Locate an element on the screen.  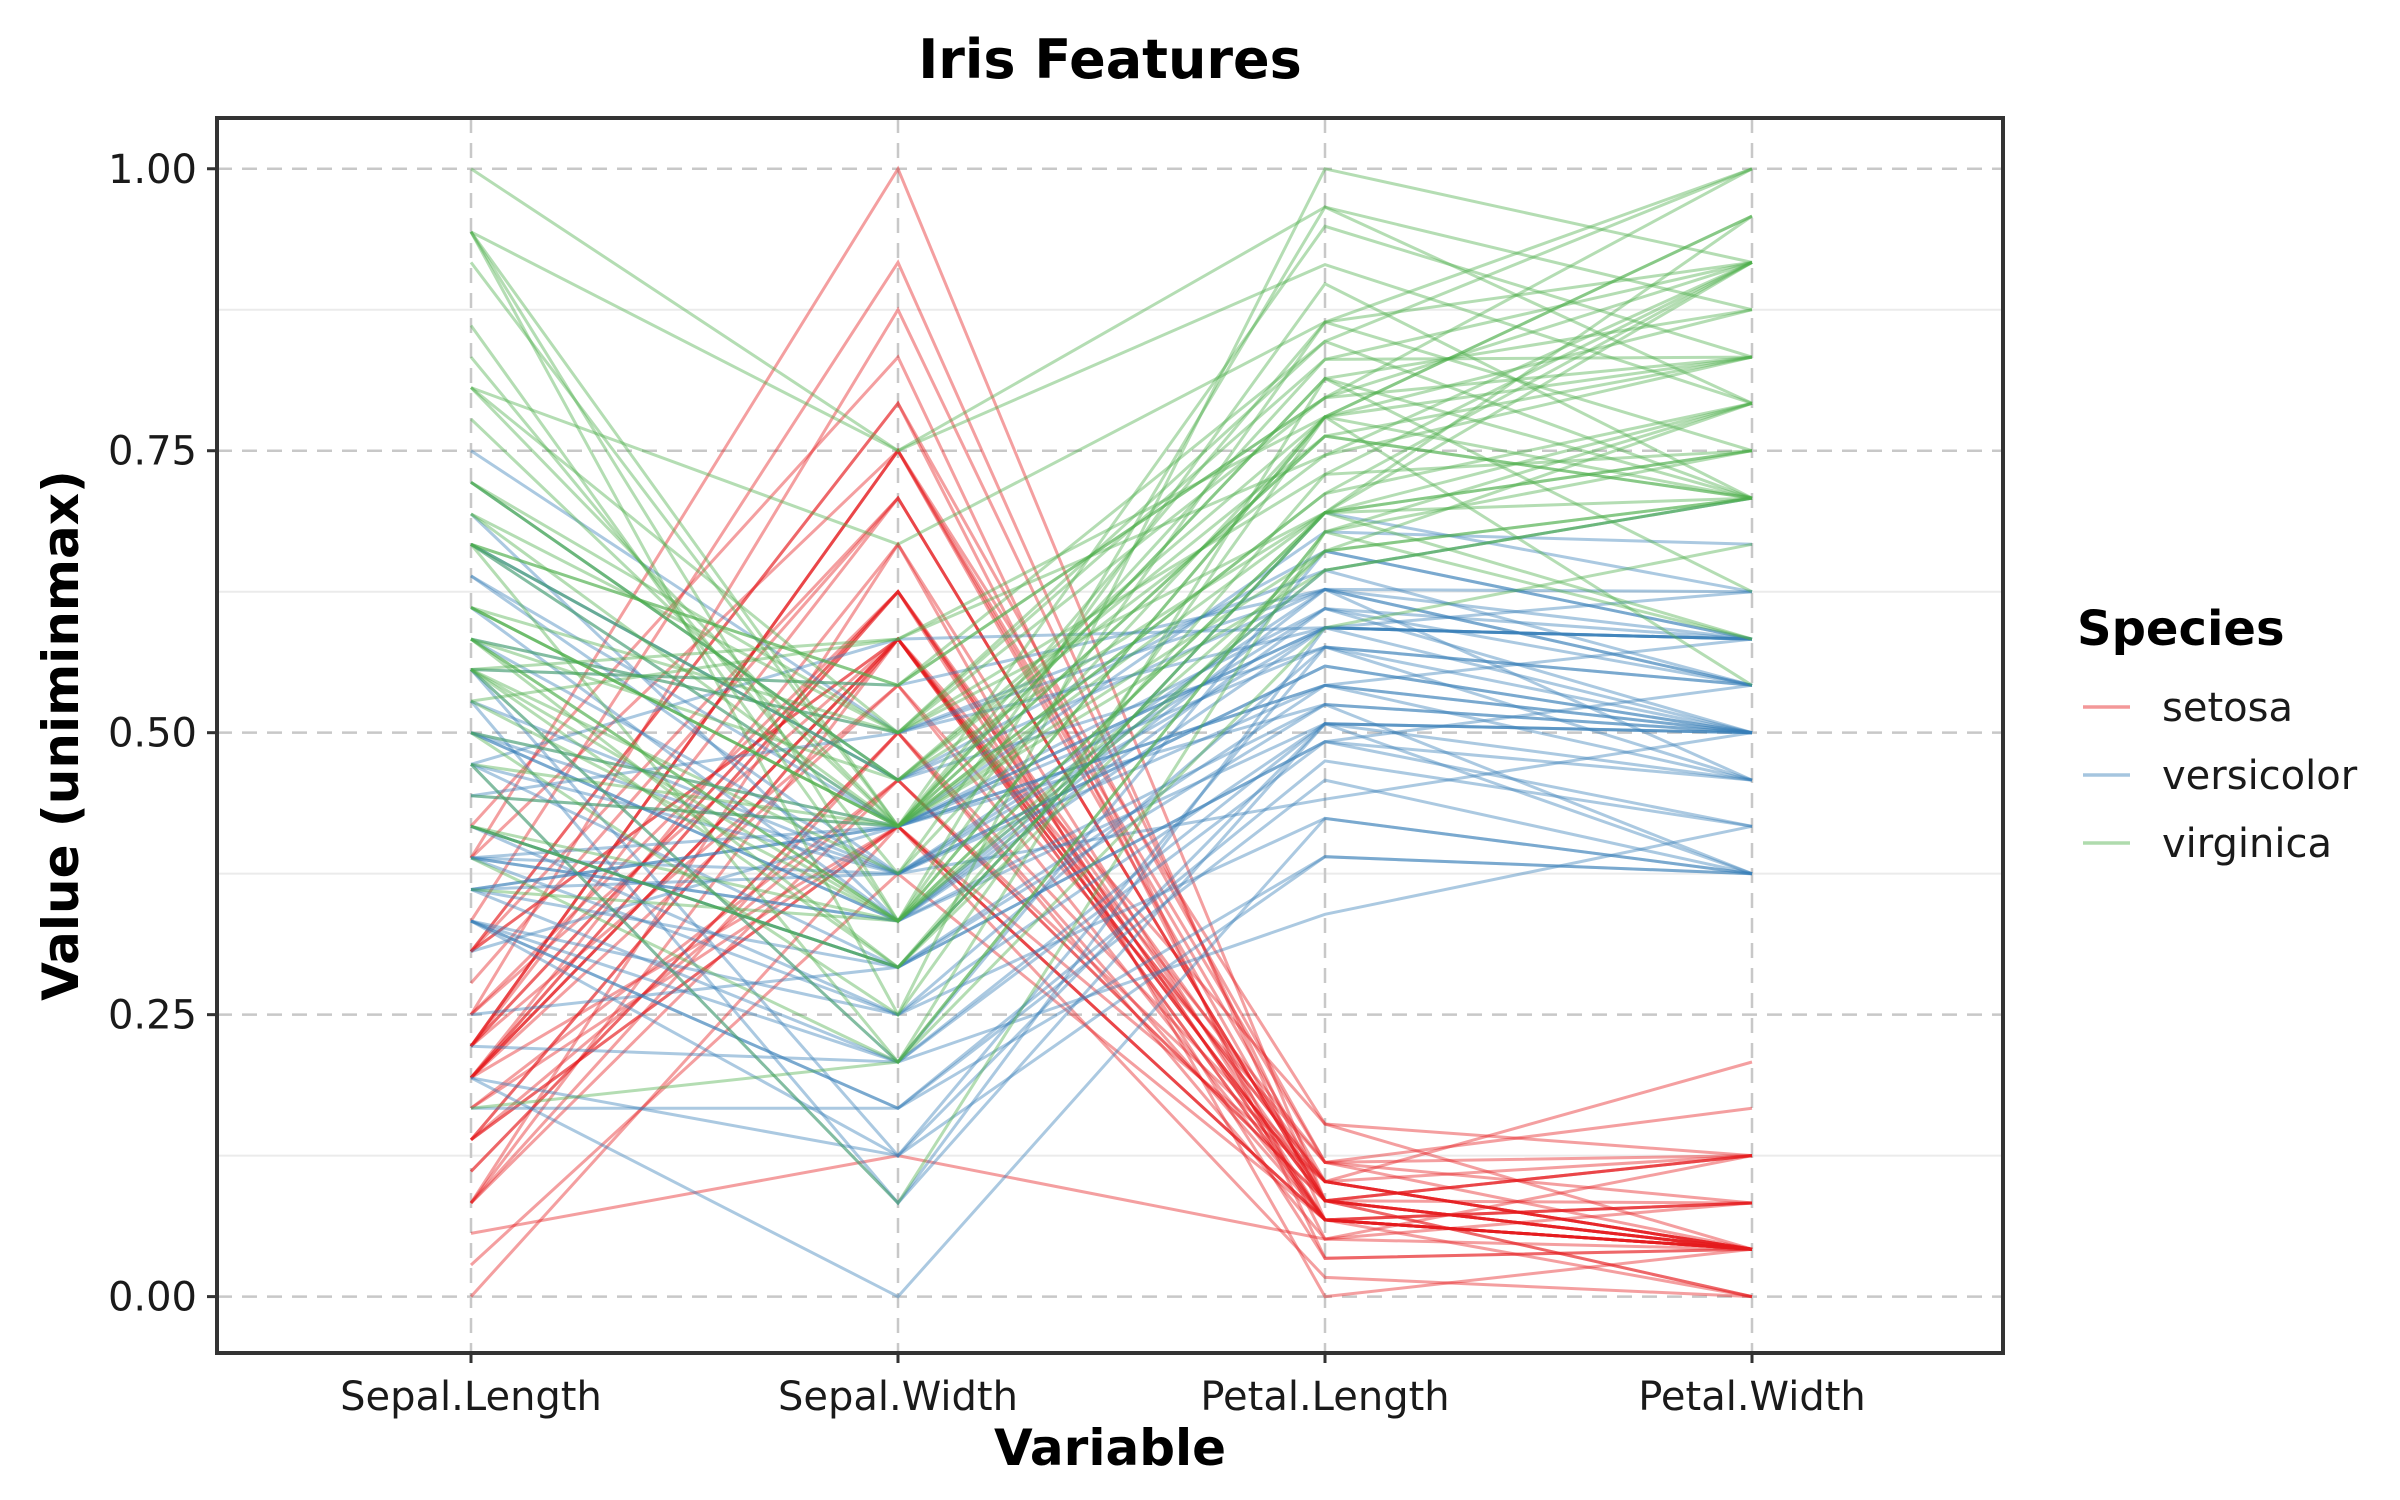
legend-label-versicolor: versicolor is located at coordinates (2260, 776).